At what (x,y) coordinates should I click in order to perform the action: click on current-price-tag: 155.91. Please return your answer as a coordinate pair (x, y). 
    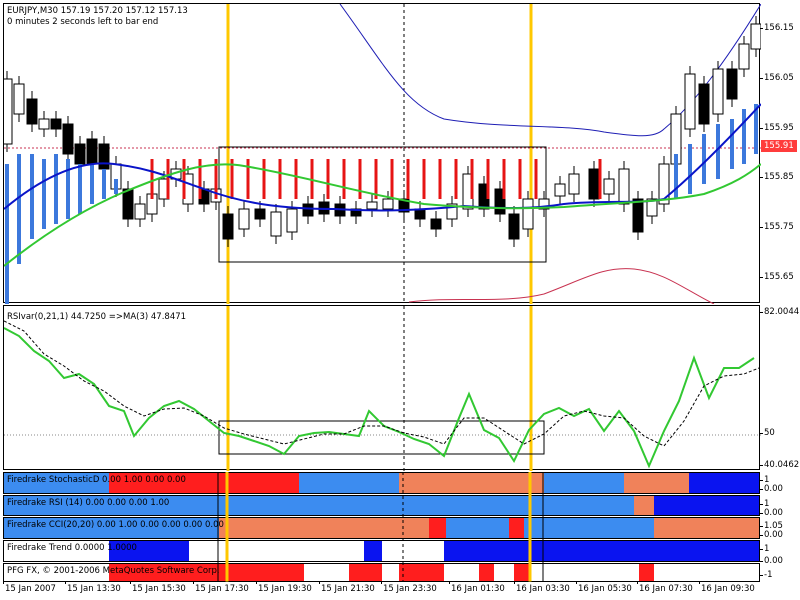
    Looking at the image, I should click on (779, 146).